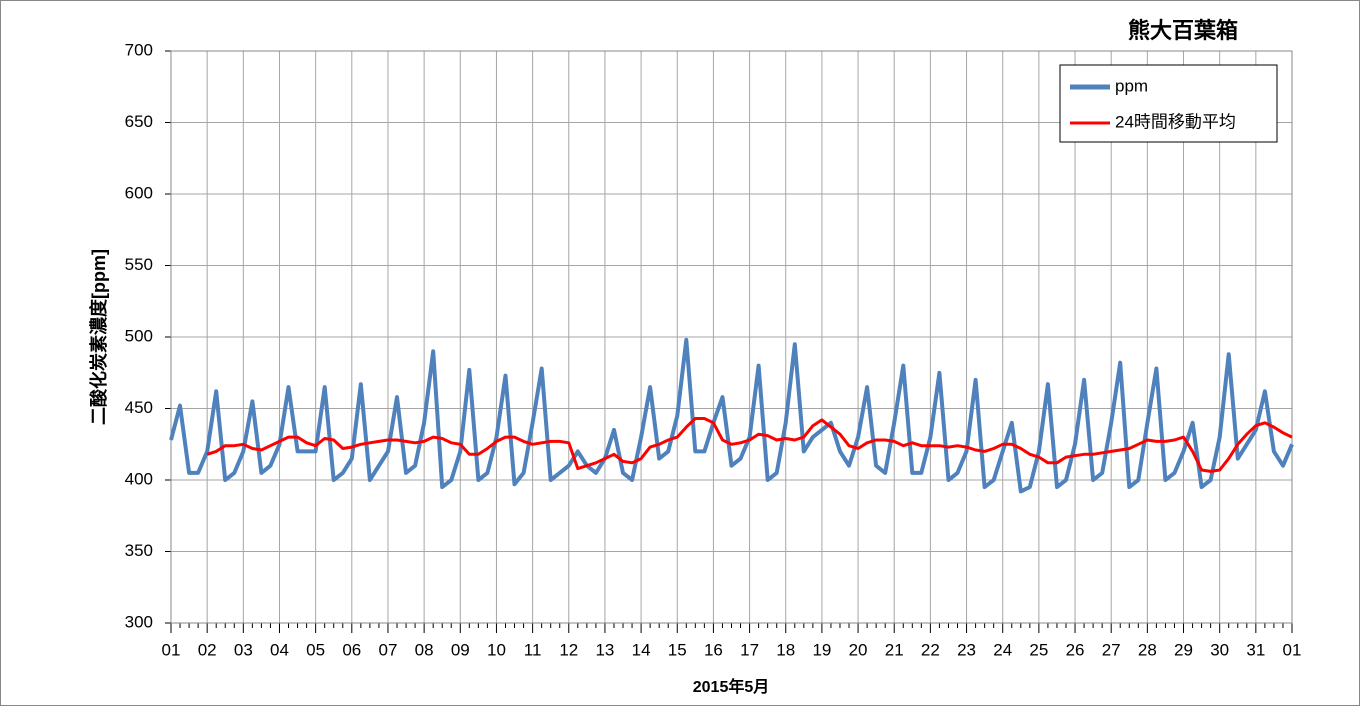  I want to click on x-tick-label: 12, so click(568, 649).